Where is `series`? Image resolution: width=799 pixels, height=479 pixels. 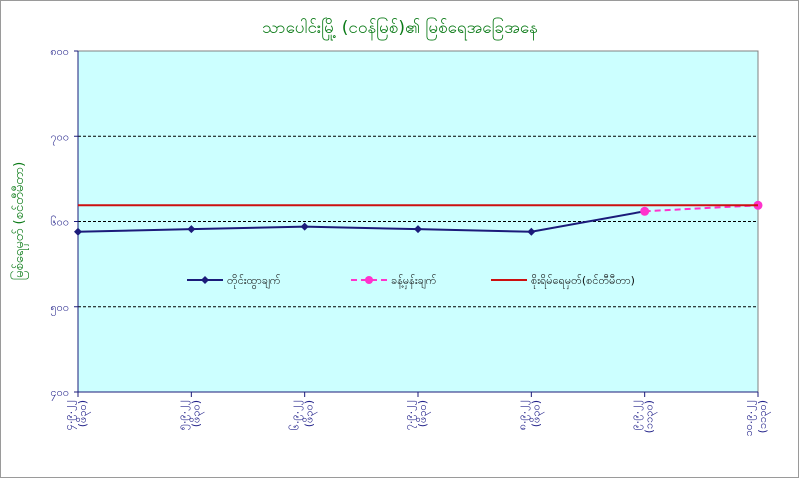
series is located at coordinates (418, 218).